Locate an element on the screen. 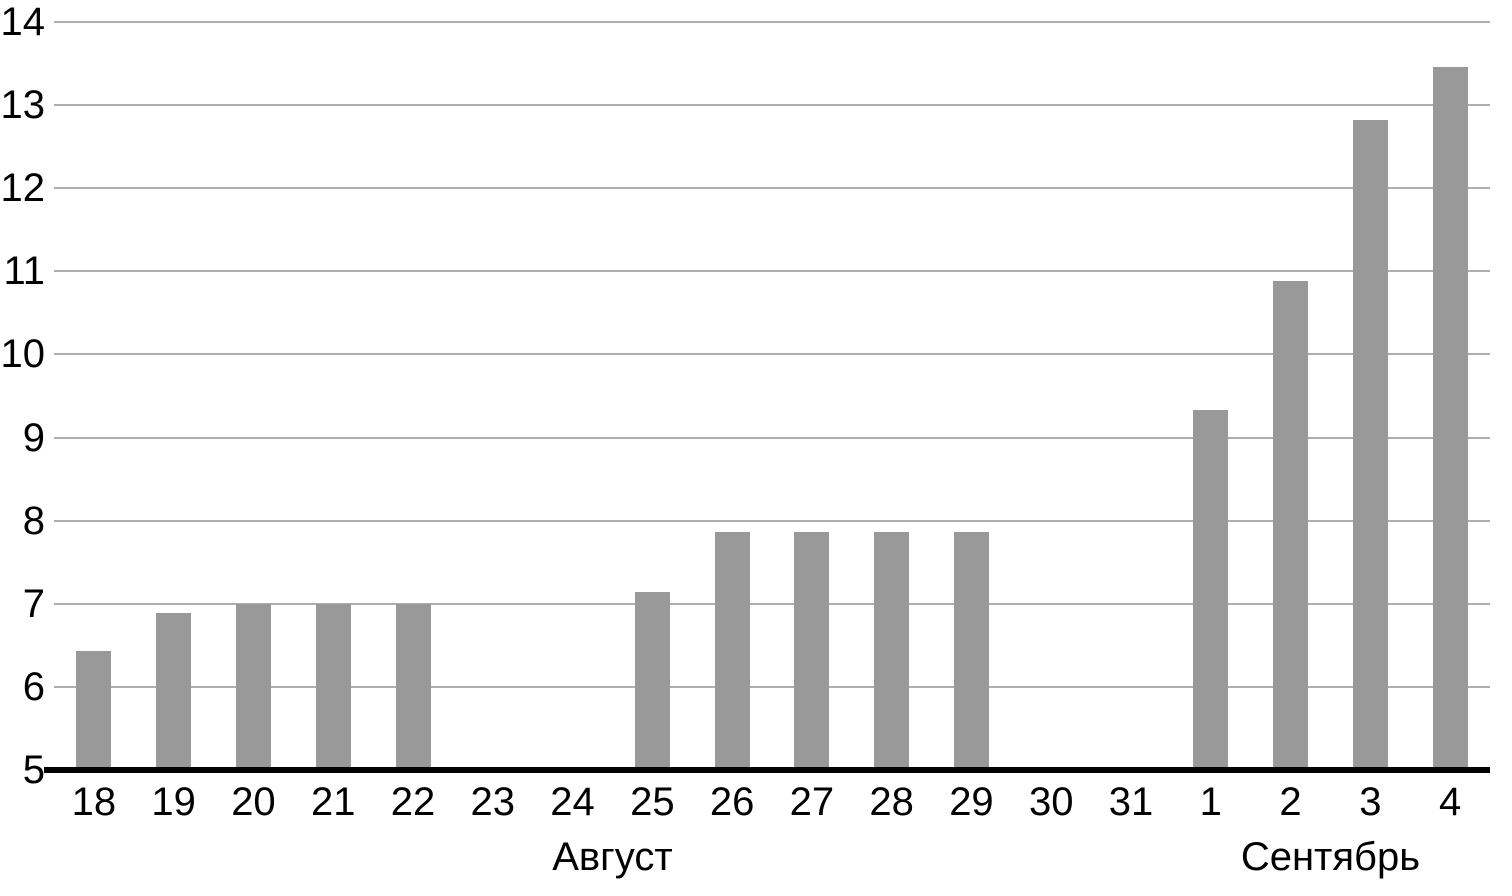  x-tick-label-20: 20 is located at coordinates (253, 802).